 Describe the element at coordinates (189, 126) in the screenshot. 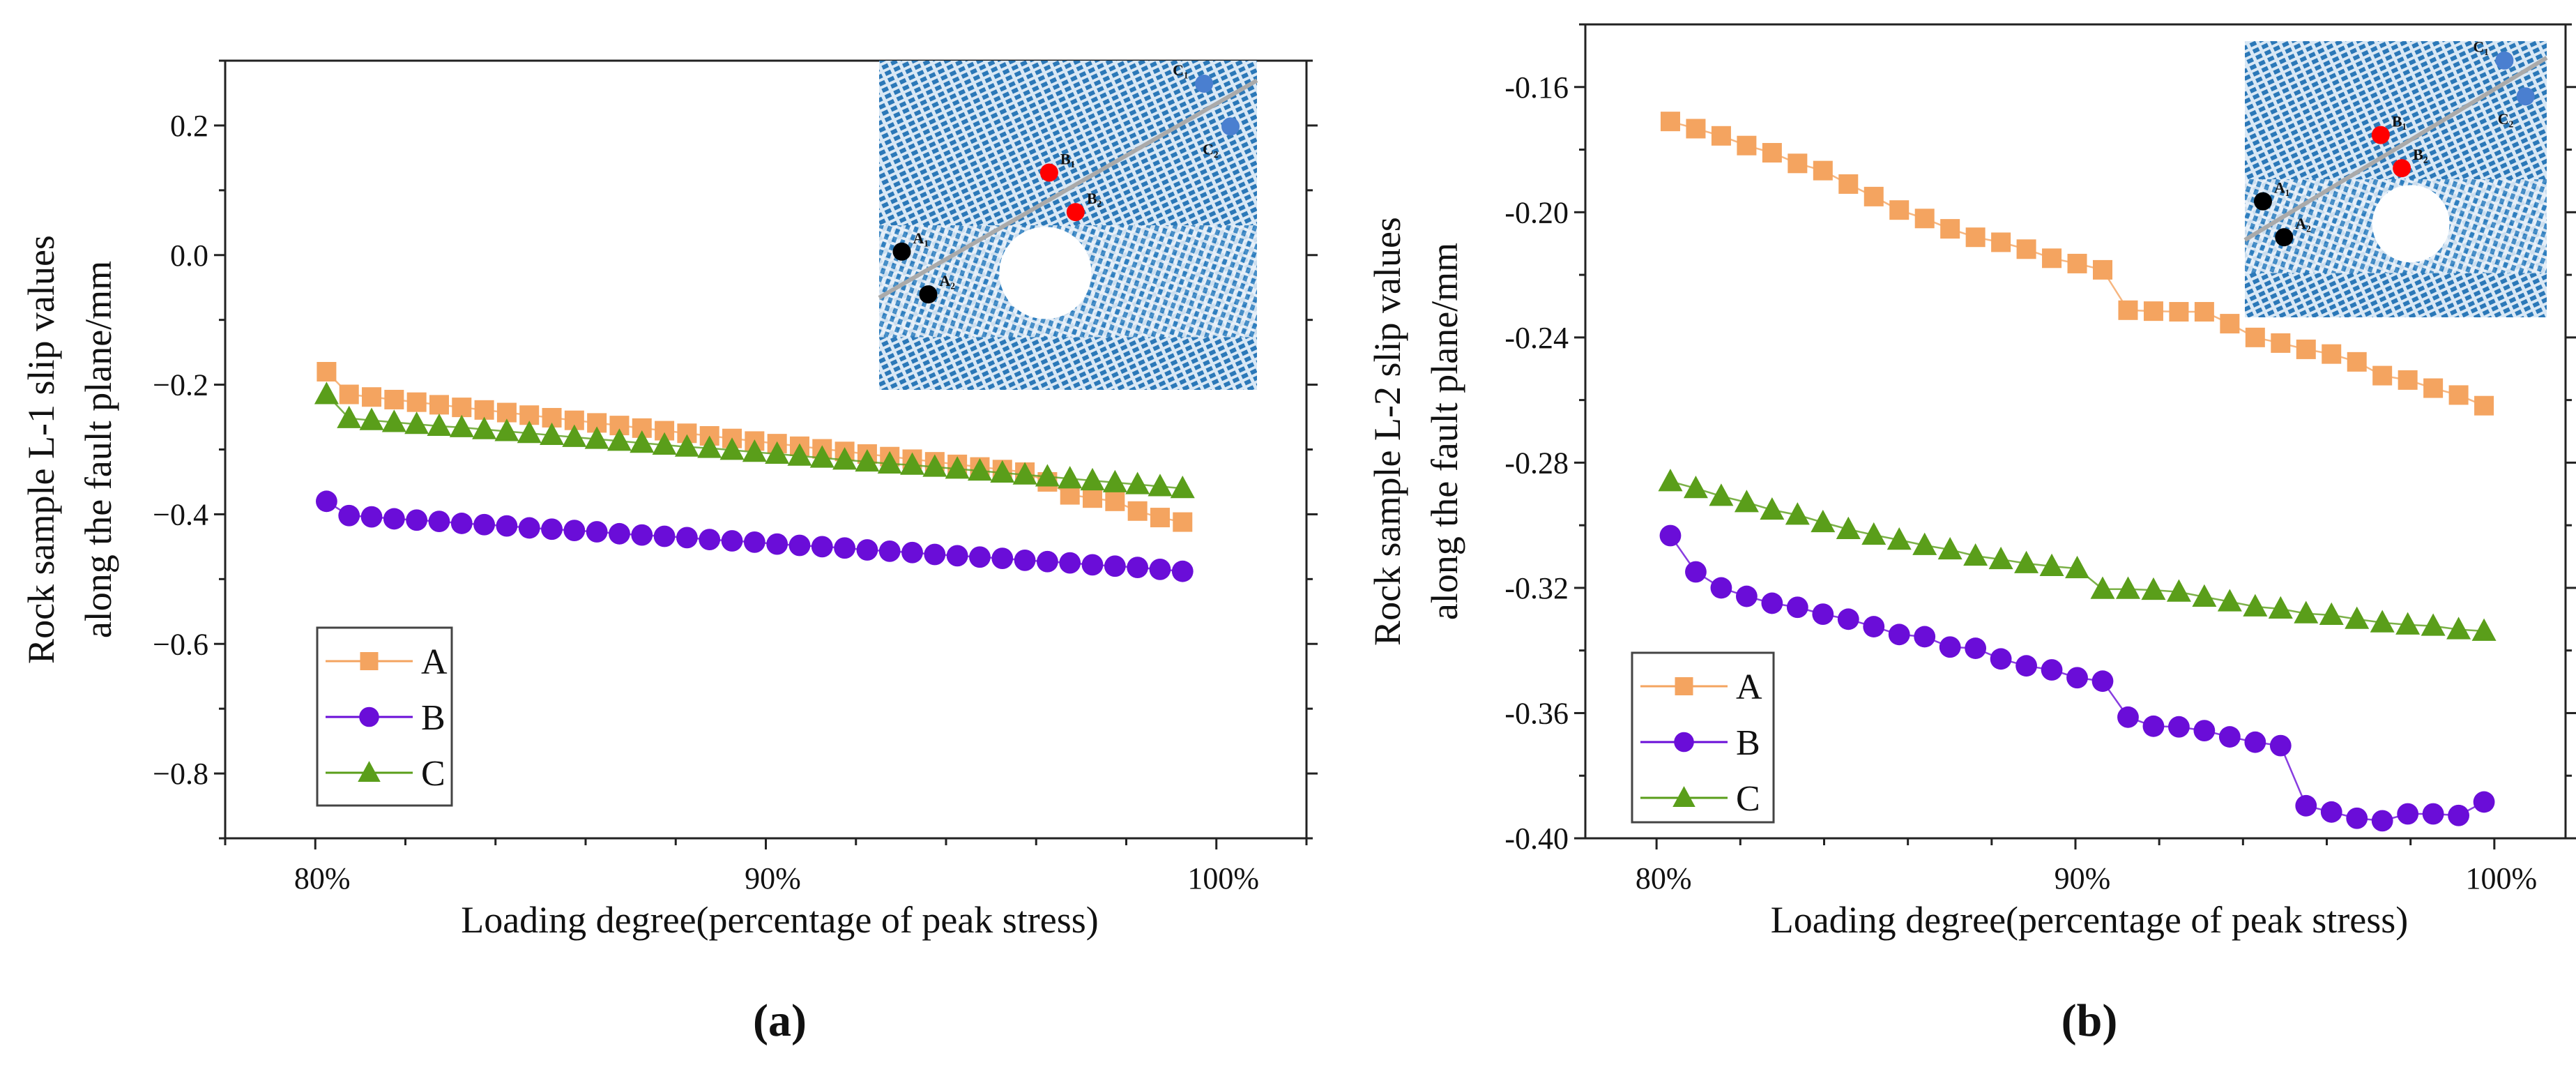

I see `y-tick-label: 0.2` at that location.